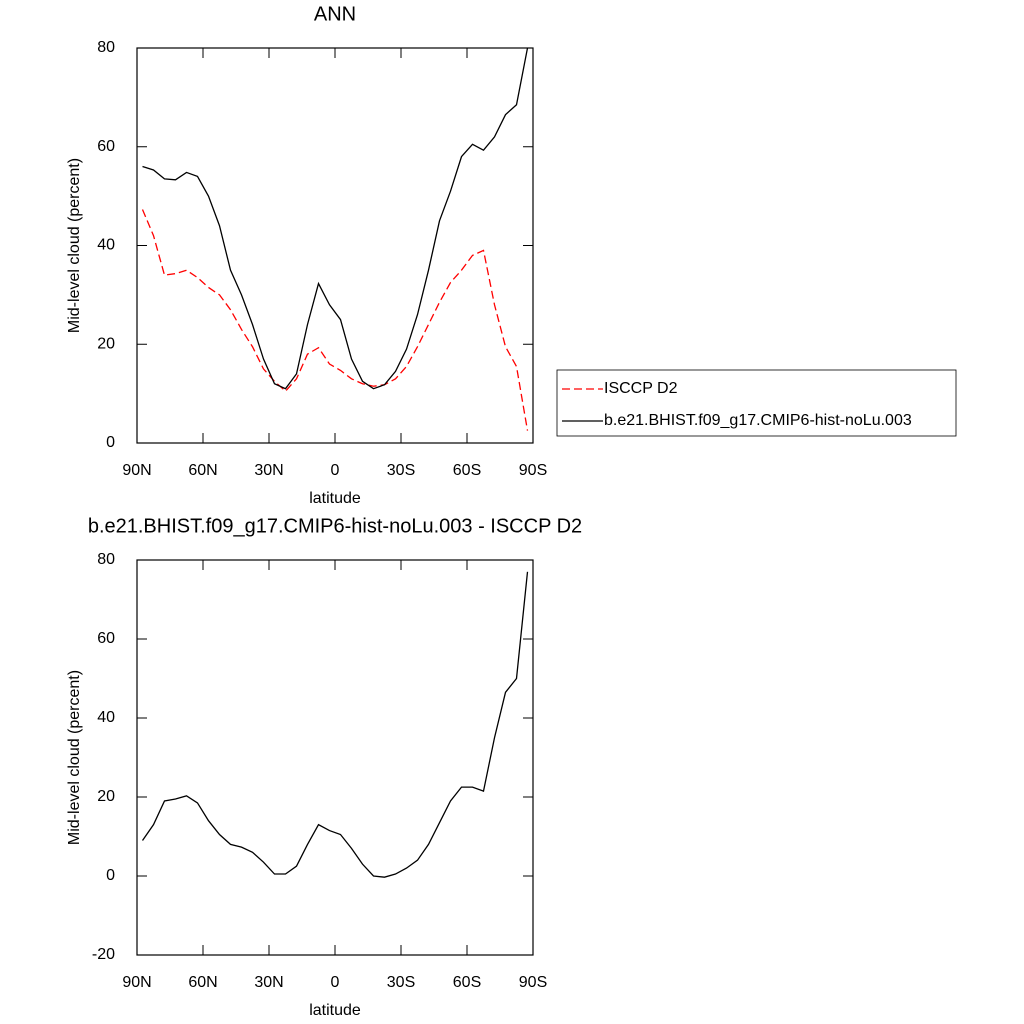  What do you see at coordinates (103, 954) in the screenshot?
I see `y-tick-label: -20` at bounding box center [103, 954].